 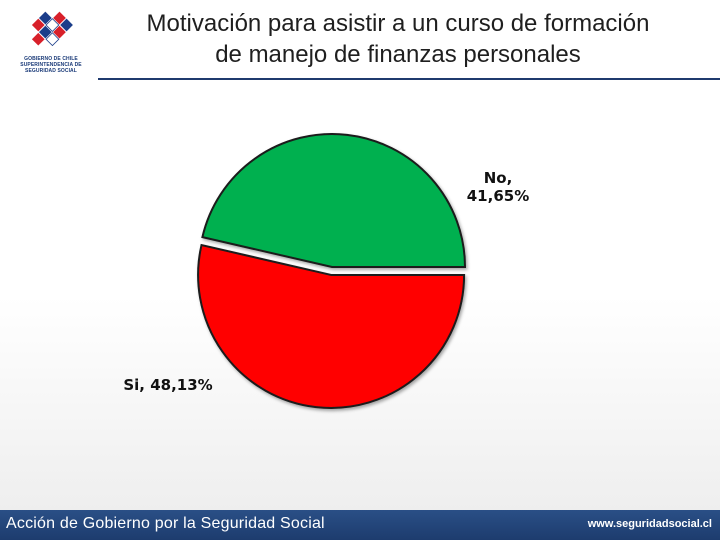 What do you see at coordinates (51, 71) in the screenshot?
I see `logo-text-line3: SEGURIDAD SOCIAL` at bounding box center [51, 71].